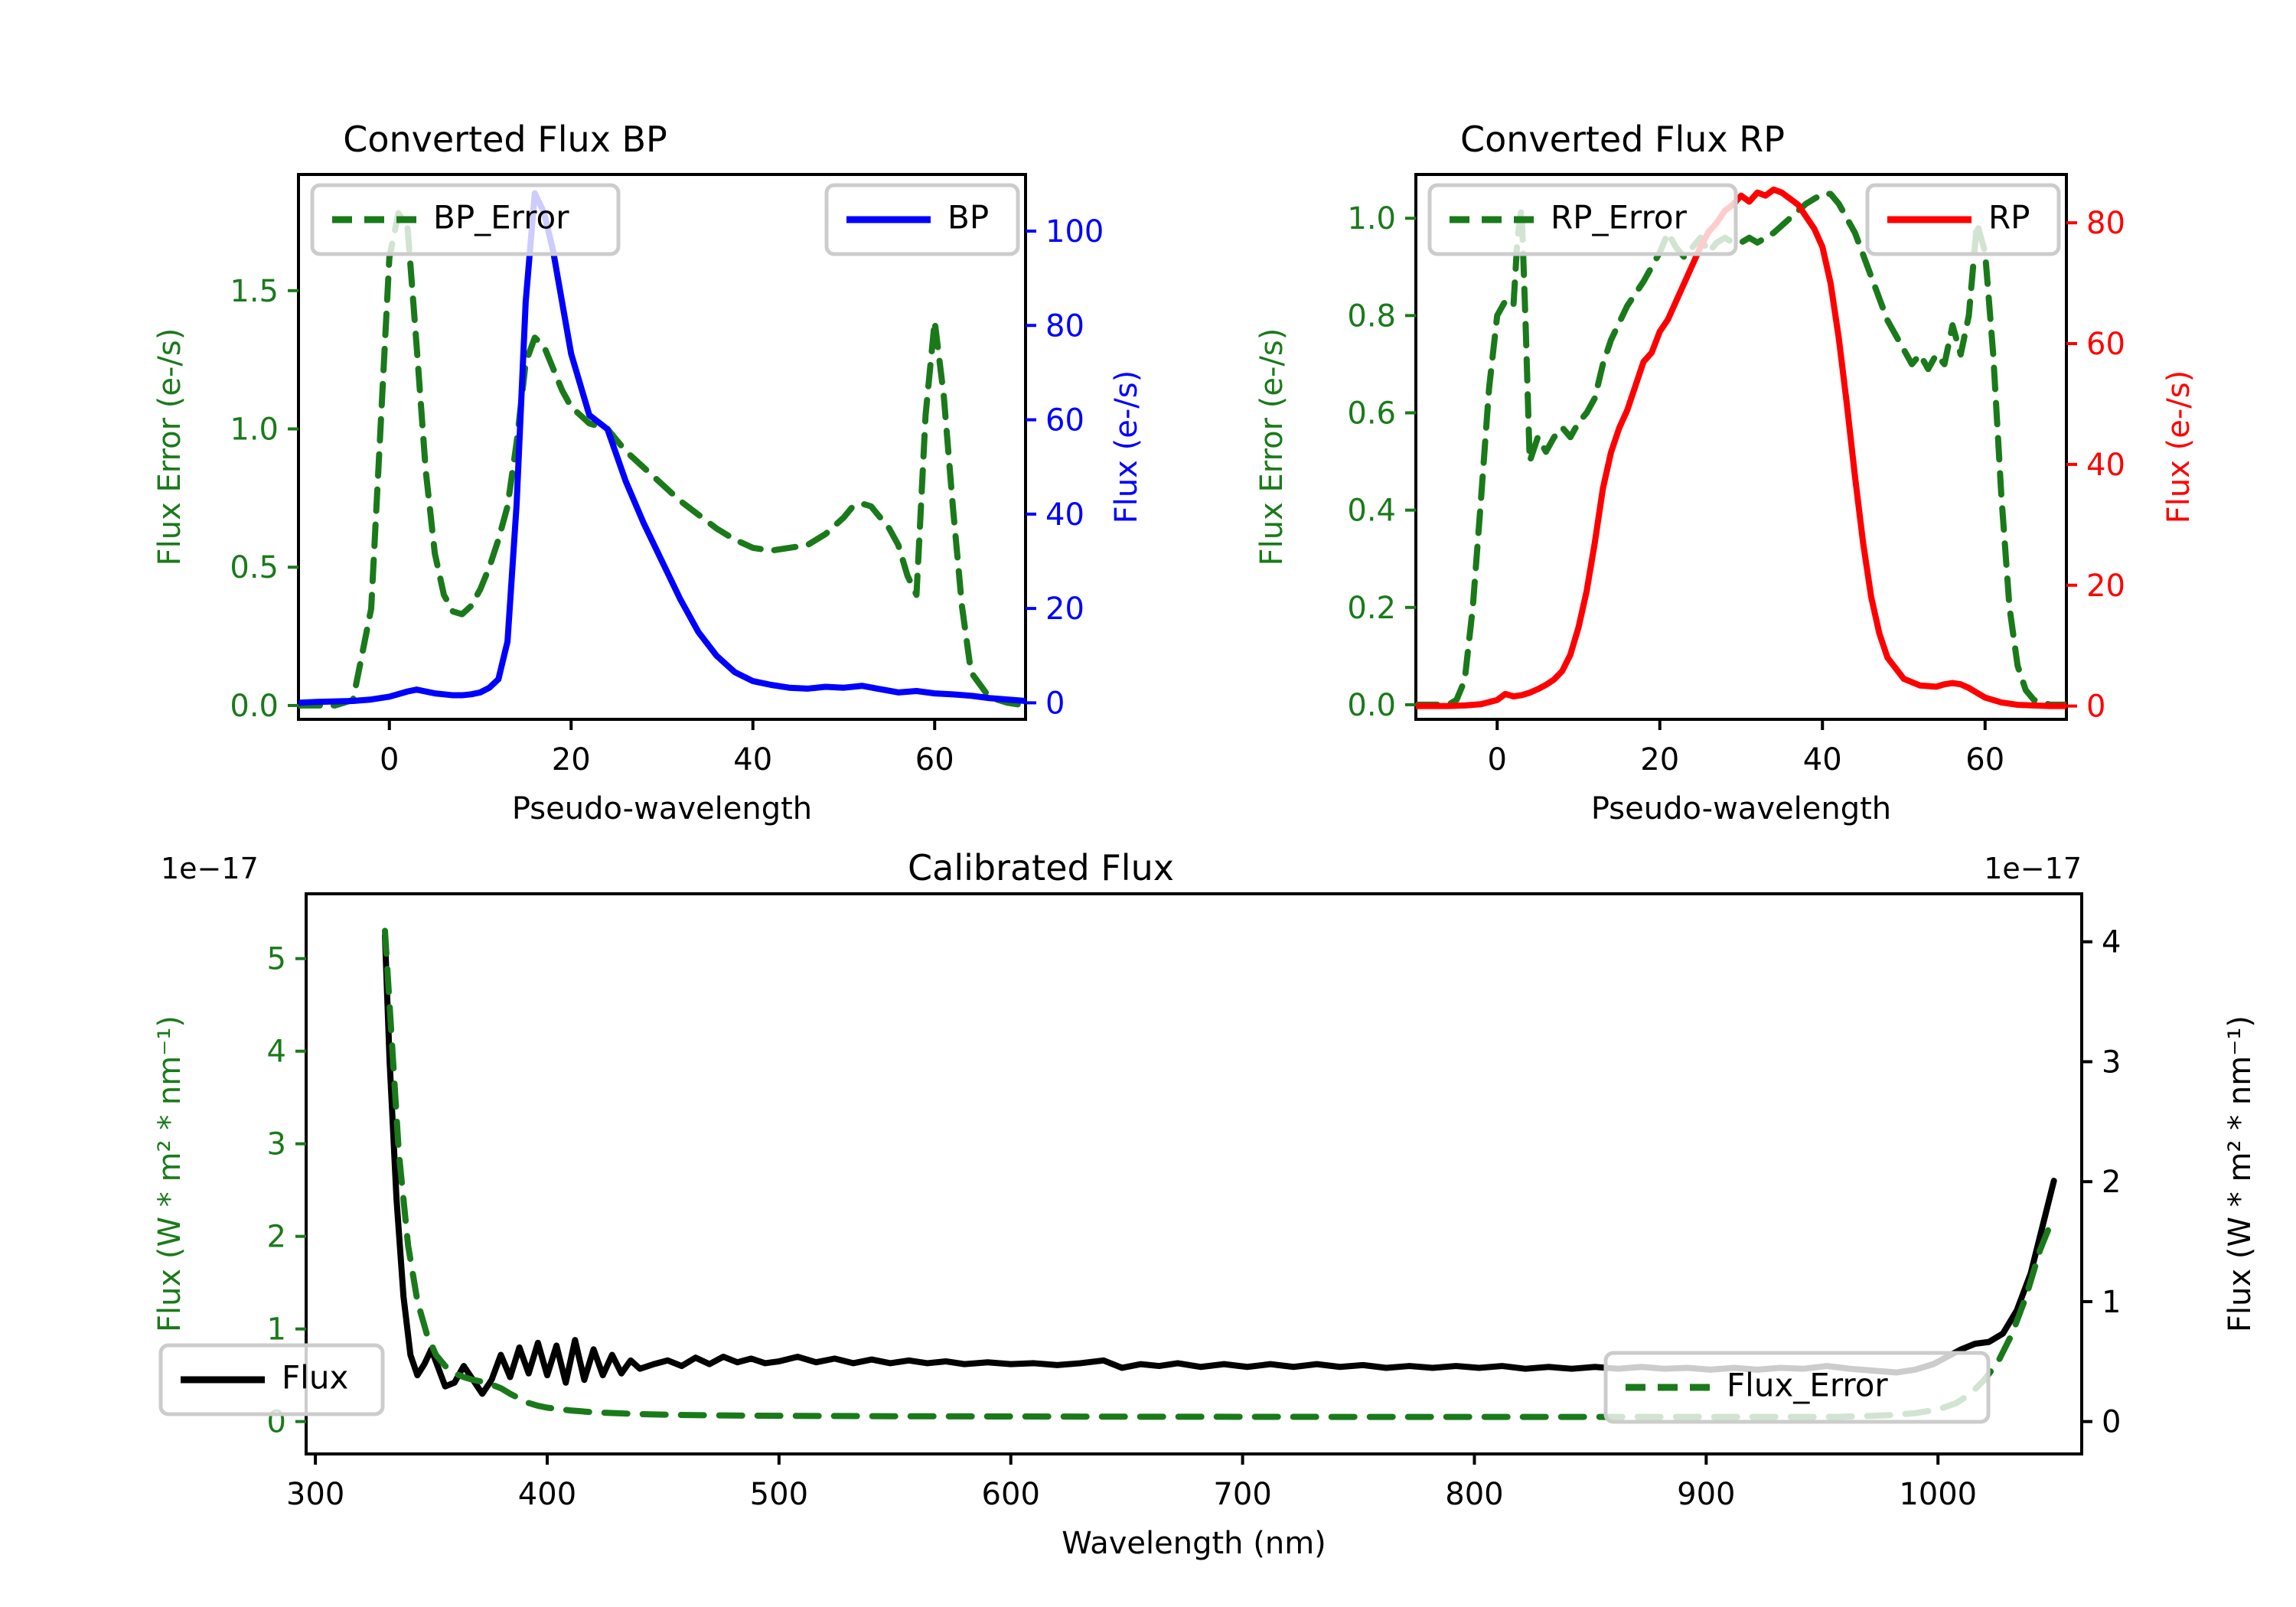 Image resolution: width=2296 pixels, height=1607 pixels. What do you see at coordinates (2111, 1182) in the screenshot?
I see `y-tick-label-right: 2` at bounding box center [2111, 1182].